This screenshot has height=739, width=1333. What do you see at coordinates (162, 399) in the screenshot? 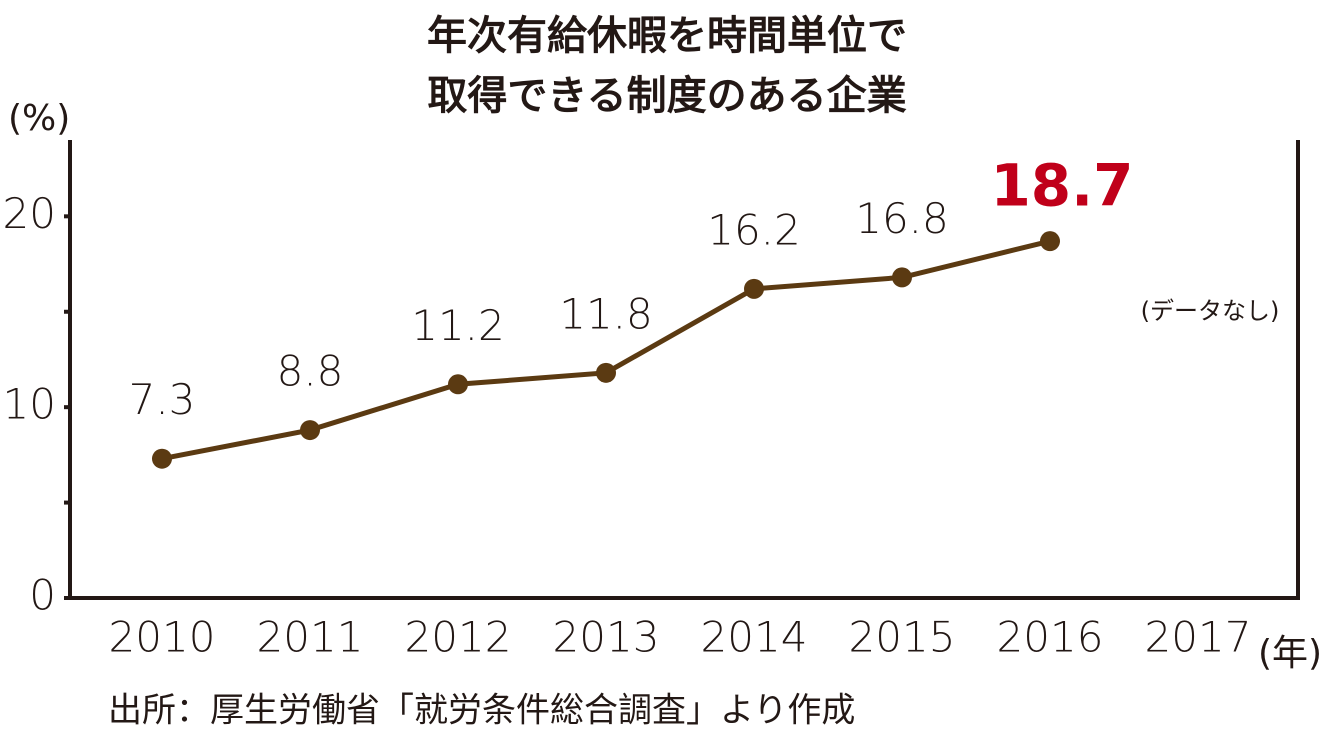
I see `value-label: 7.3` at bounding box center [162, 399].